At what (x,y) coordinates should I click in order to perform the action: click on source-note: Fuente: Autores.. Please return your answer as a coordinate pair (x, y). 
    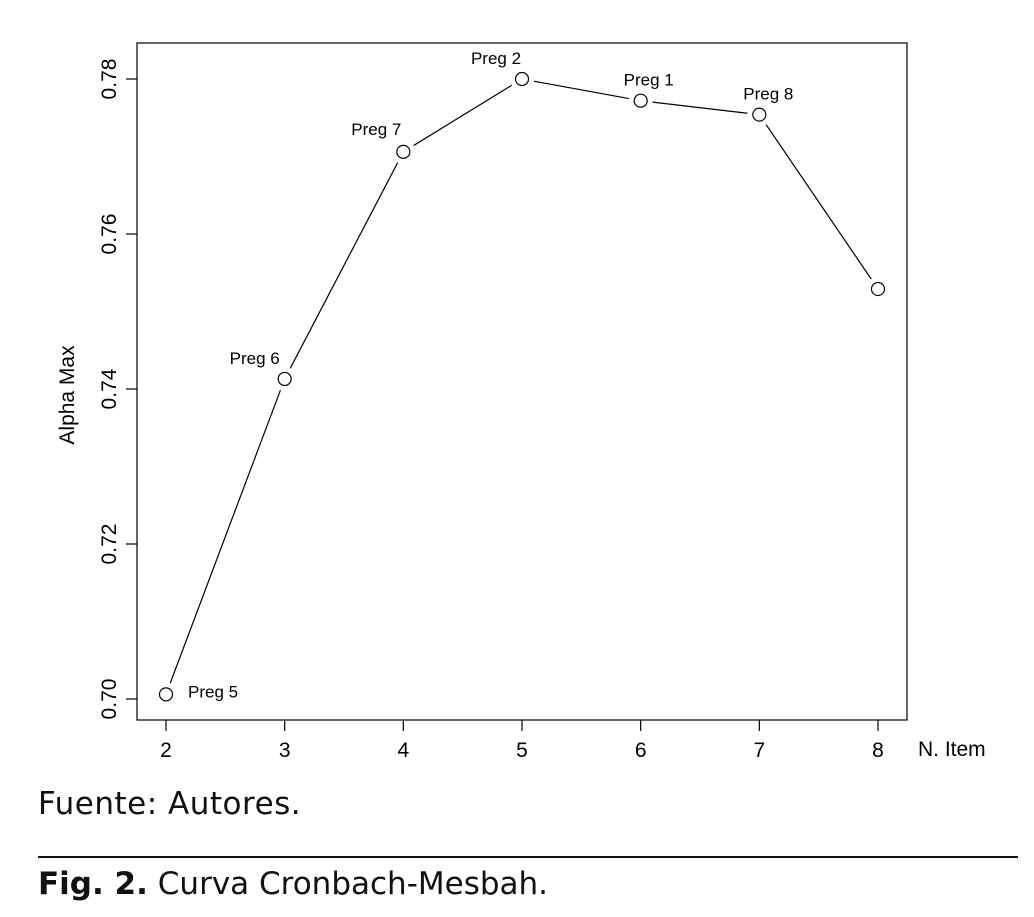
    Looking at the image, I should click on (170, 804).